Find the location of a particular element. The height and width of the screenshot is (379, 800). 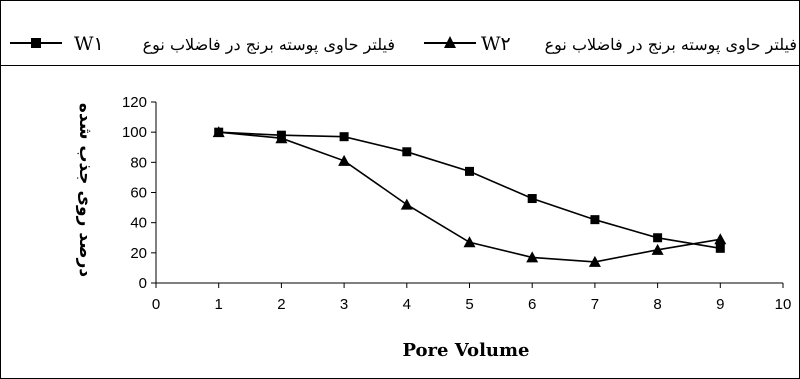

legend-entry-w2: W۲ فیلتر حاوی پوسته برنج در فاضلاب نوع is located at coordinates (610, 44).